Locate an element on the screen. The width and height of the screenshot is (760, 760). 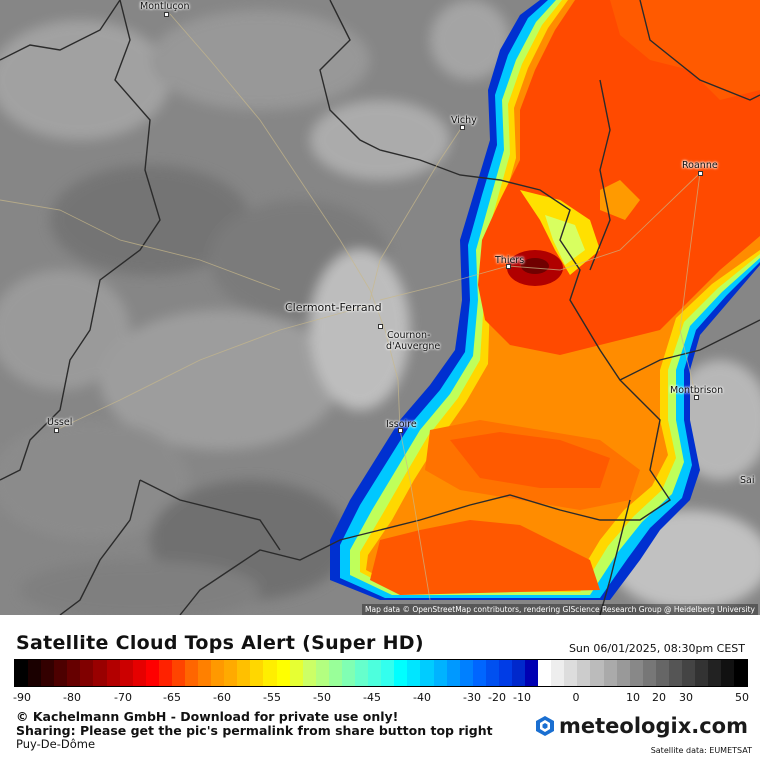
scale-tick-label: -45 is located at coordinates (372, 697).